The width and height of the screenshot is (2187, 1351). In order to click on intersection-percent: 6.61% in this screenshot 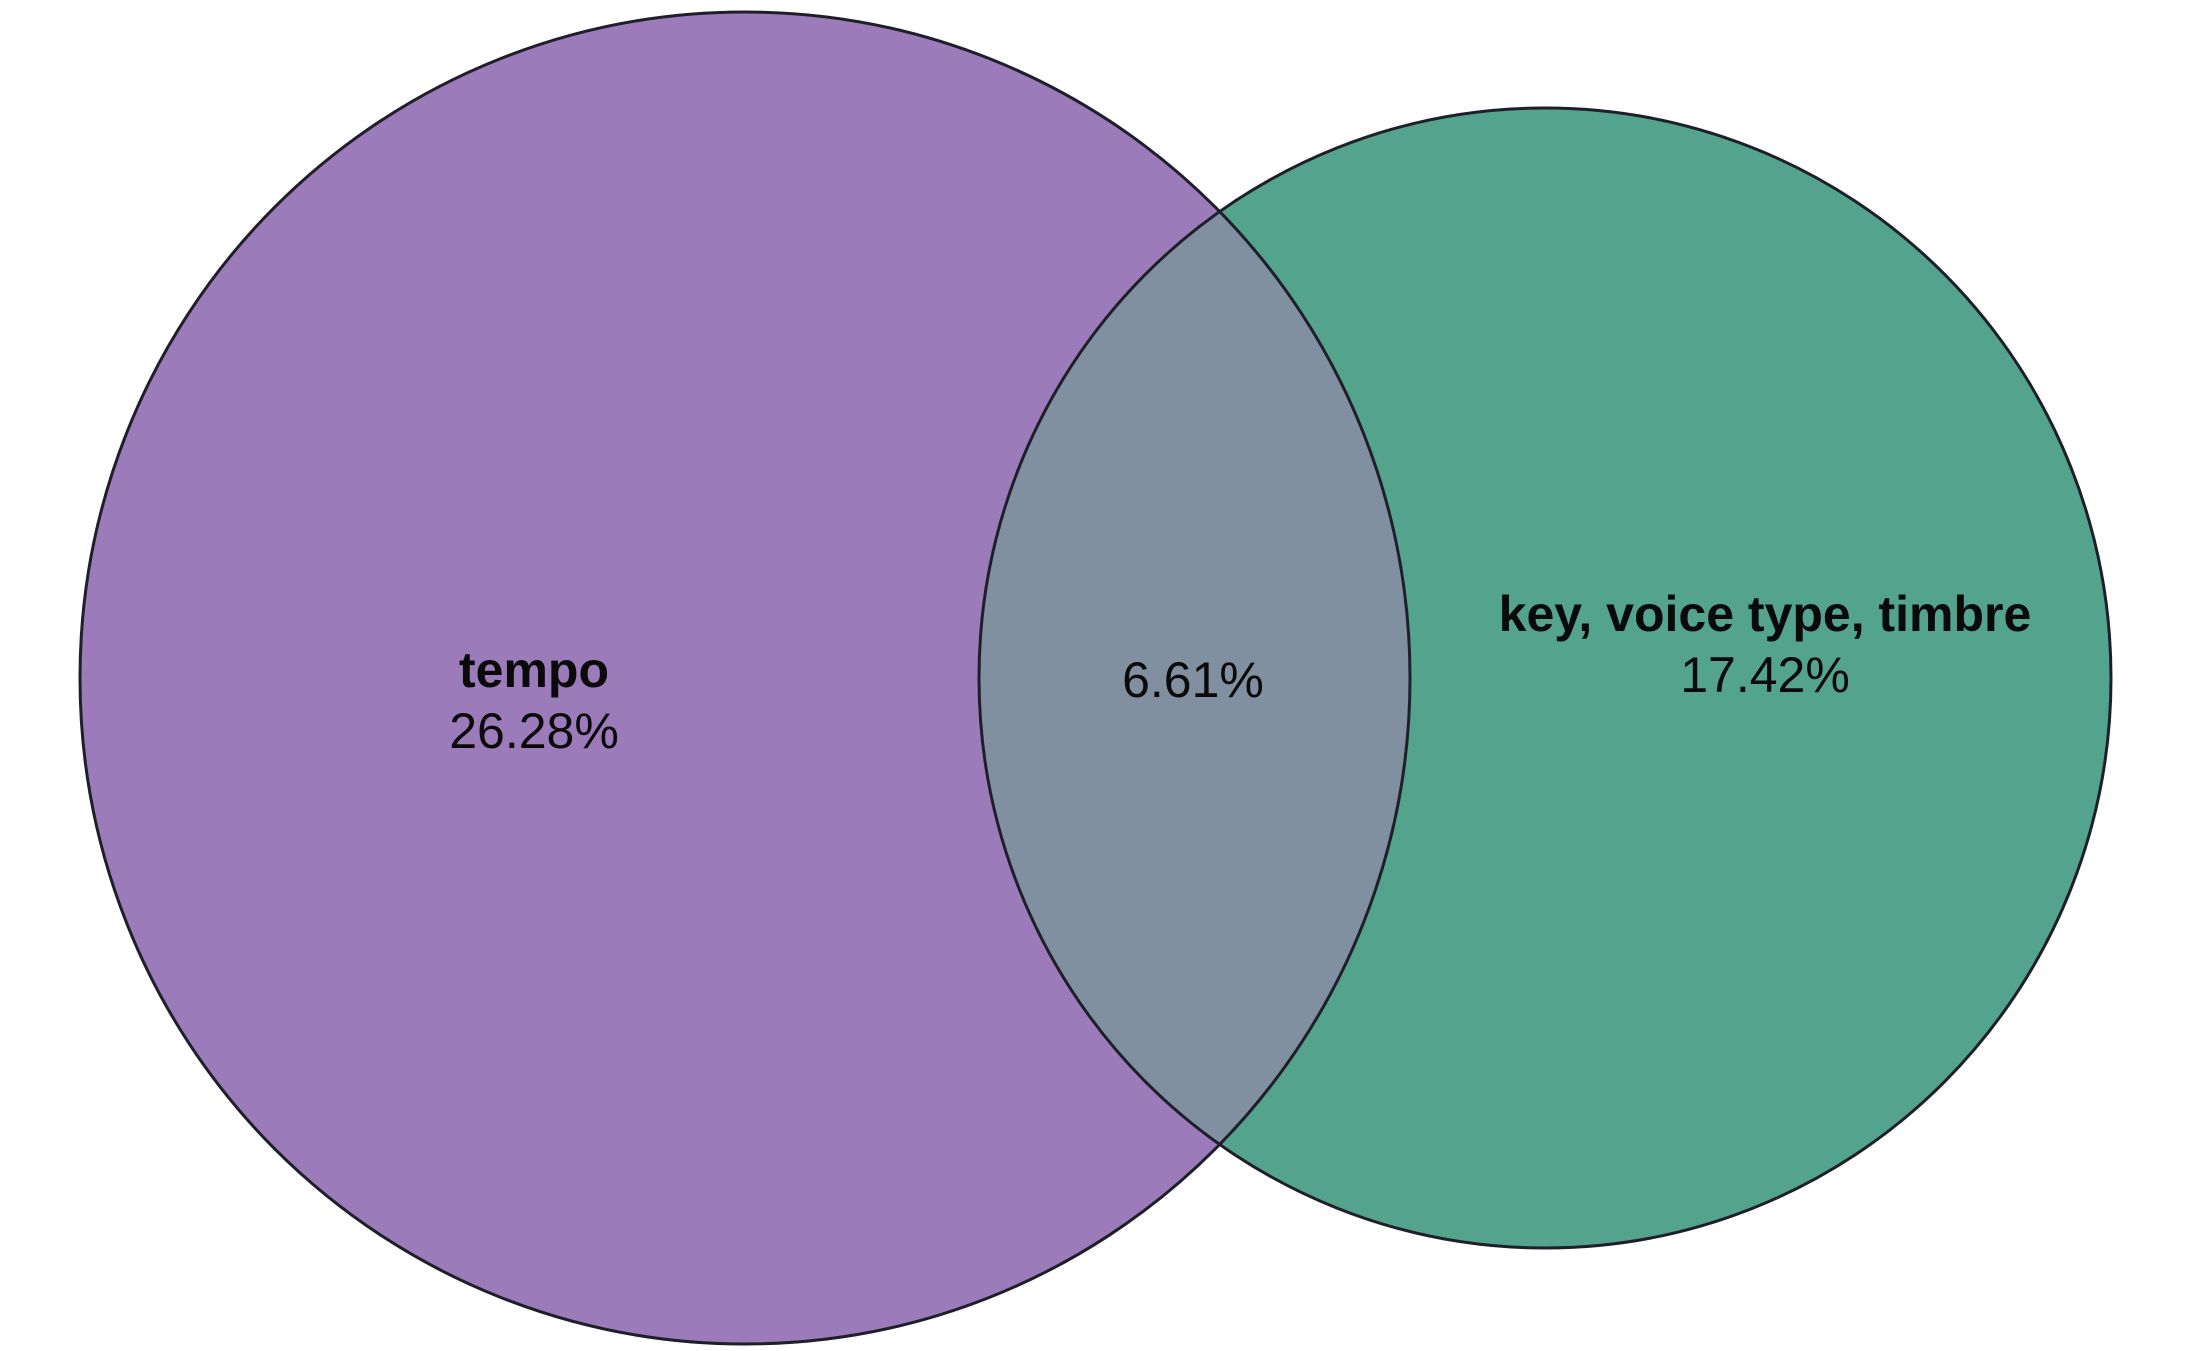, I will do `click(1193, 680)`.